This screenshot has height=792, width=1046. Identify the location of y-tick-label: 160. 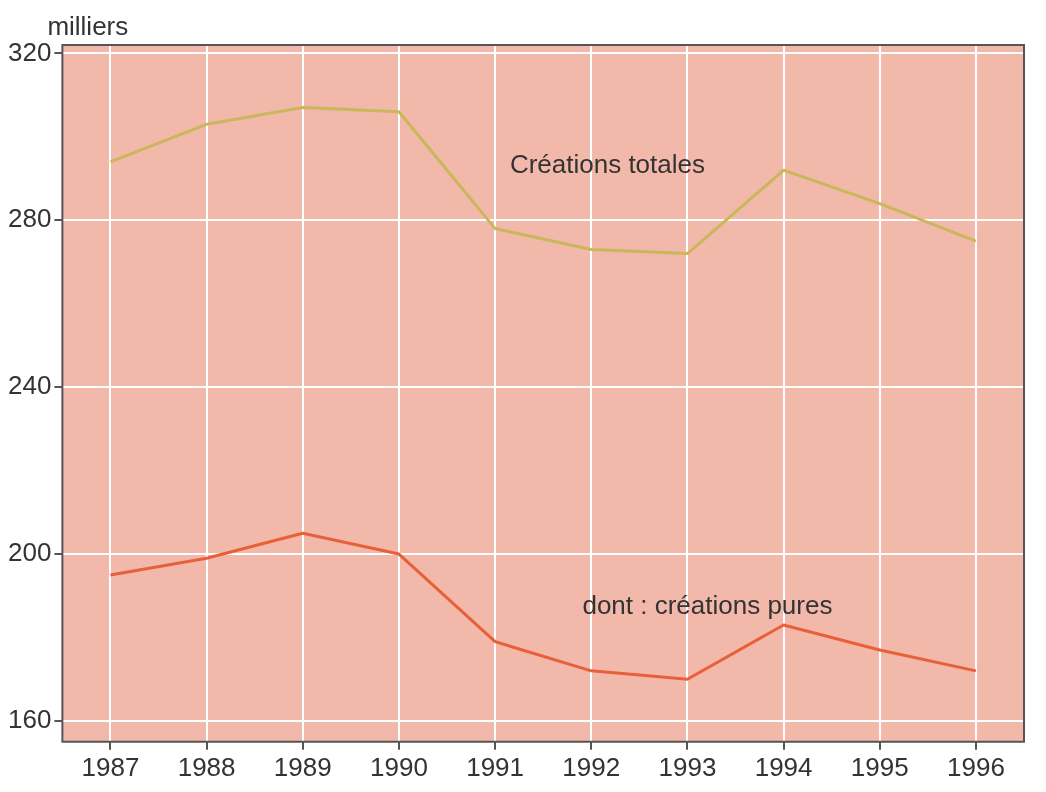
(29, 719).